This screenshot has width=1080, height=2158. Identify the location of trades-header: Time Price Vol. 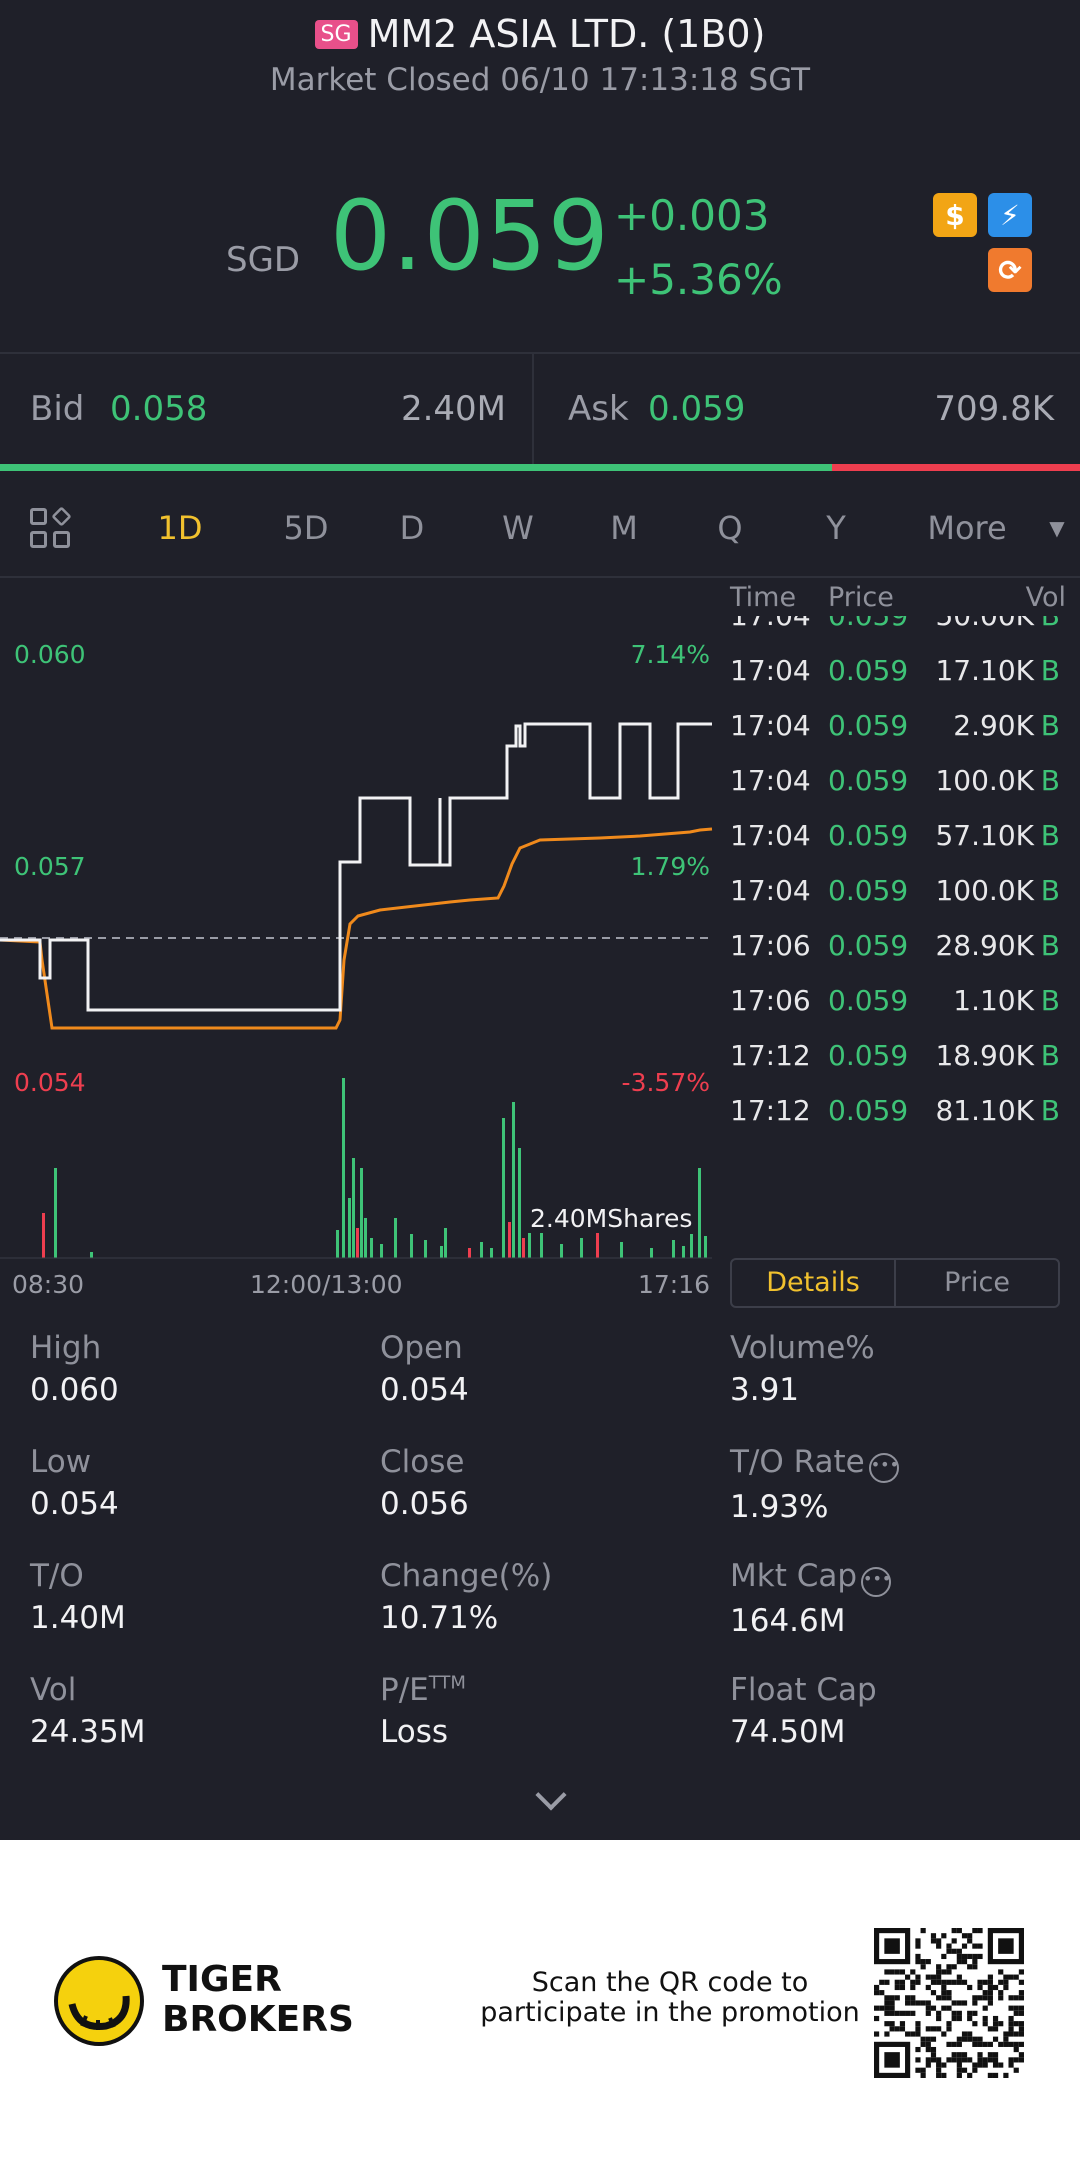
(904, 600).